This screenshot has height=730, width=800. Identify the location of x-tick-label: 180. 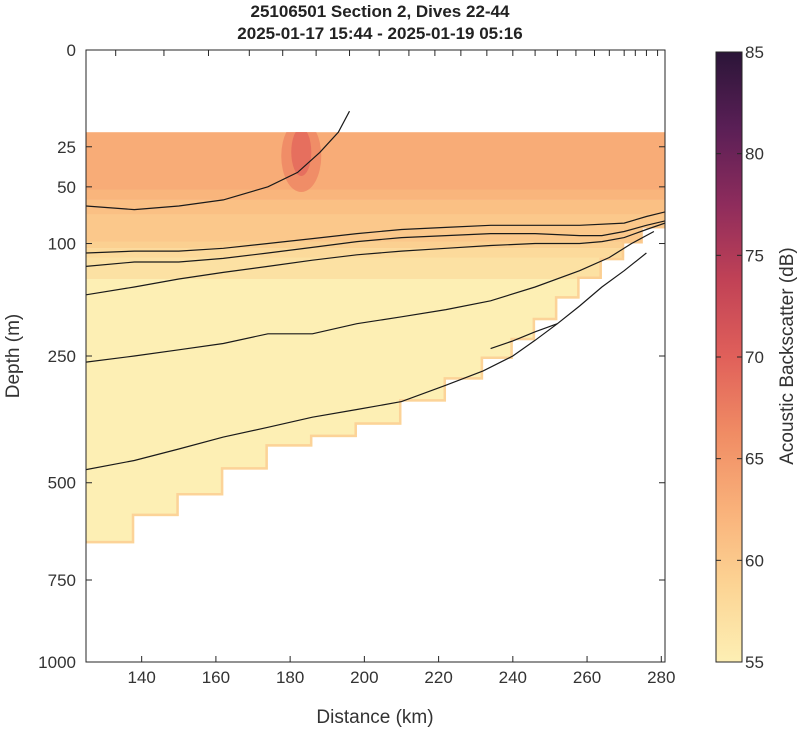
(290, 677).